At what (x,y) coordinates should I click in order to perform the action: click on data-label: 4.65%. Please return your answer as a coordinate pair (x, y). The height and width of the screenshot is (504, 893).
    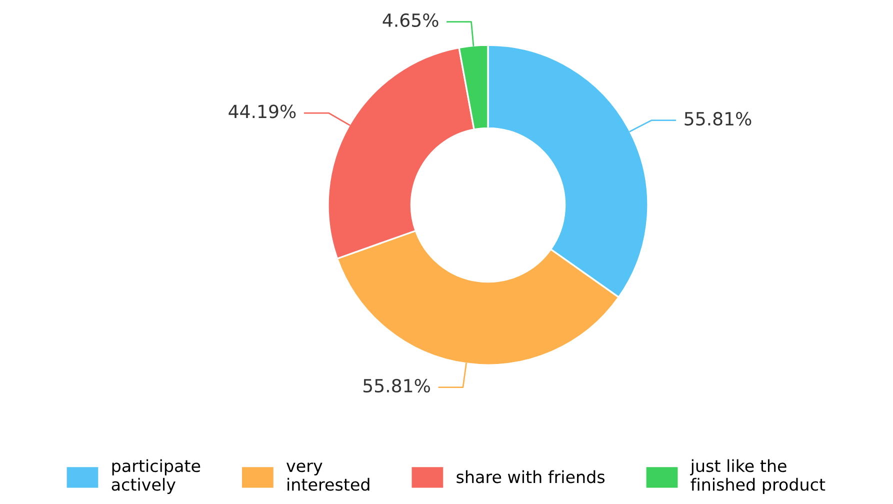
    Looking at the image, I should click on (410, 20).